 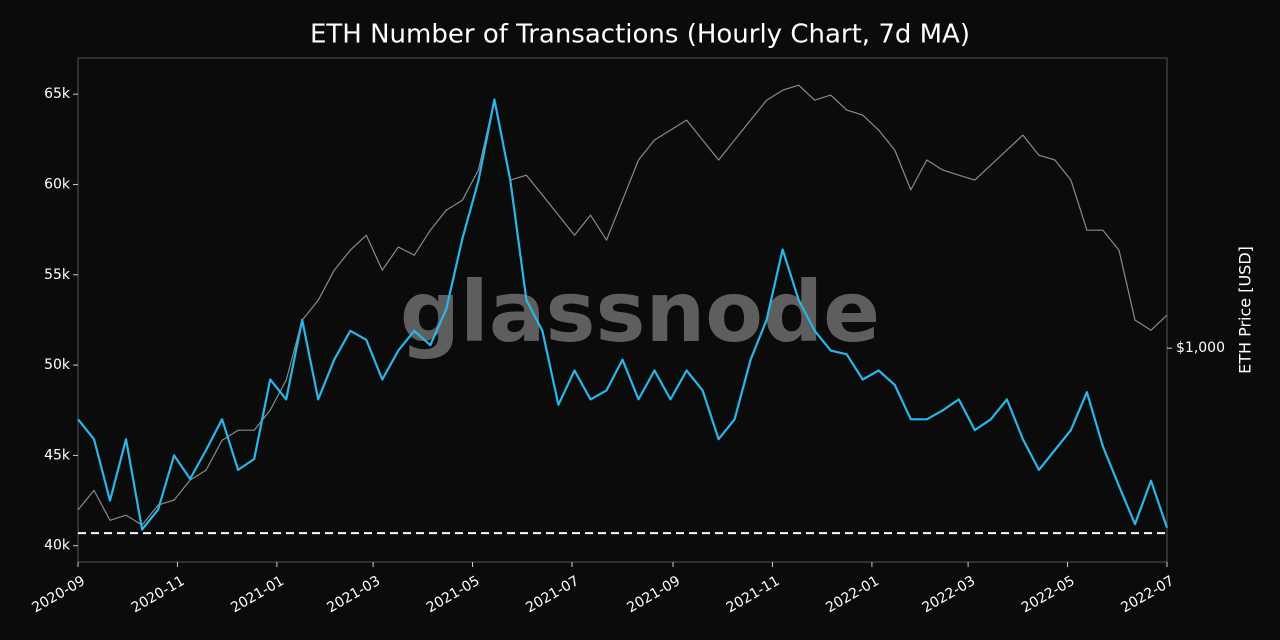 What do you see at coordinates (1245, 310) in the screenshot?
I see `y2-axis-label: ETH Price [USD]` at bounding box center [1245, 310].